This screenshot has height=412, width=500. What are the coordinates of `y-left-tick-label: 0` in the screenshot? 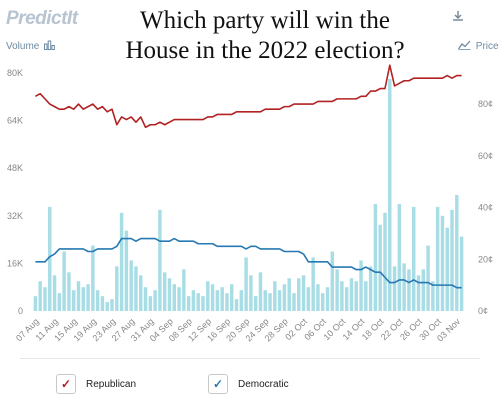 It's located at (20, 311).